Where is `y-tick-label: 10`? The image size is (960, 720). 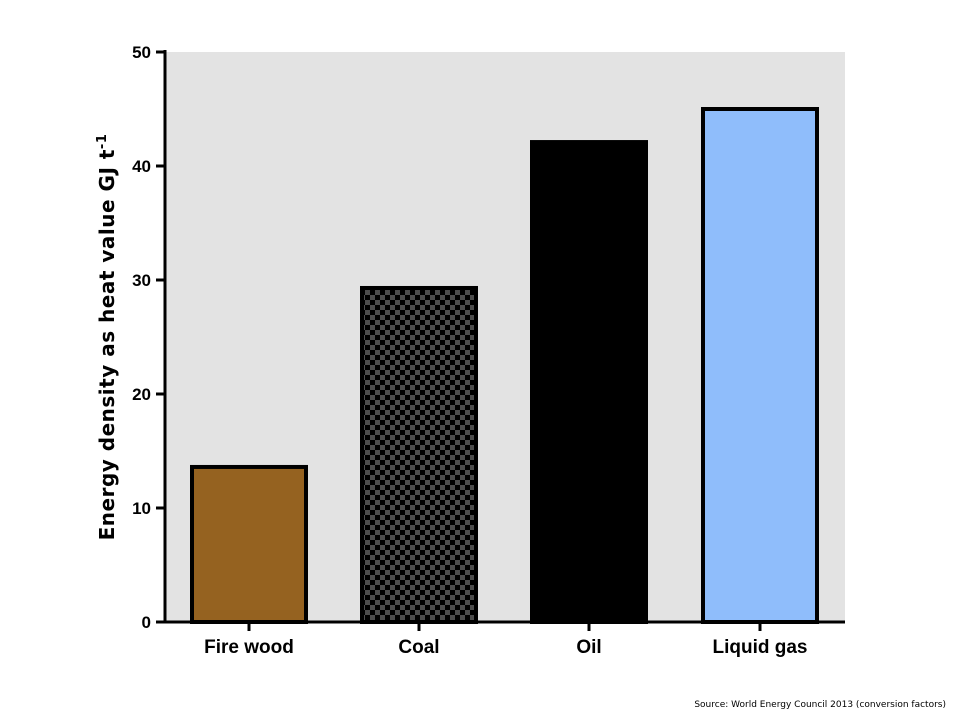
y-tick-label: 10 is located at coordinates (141, 508).